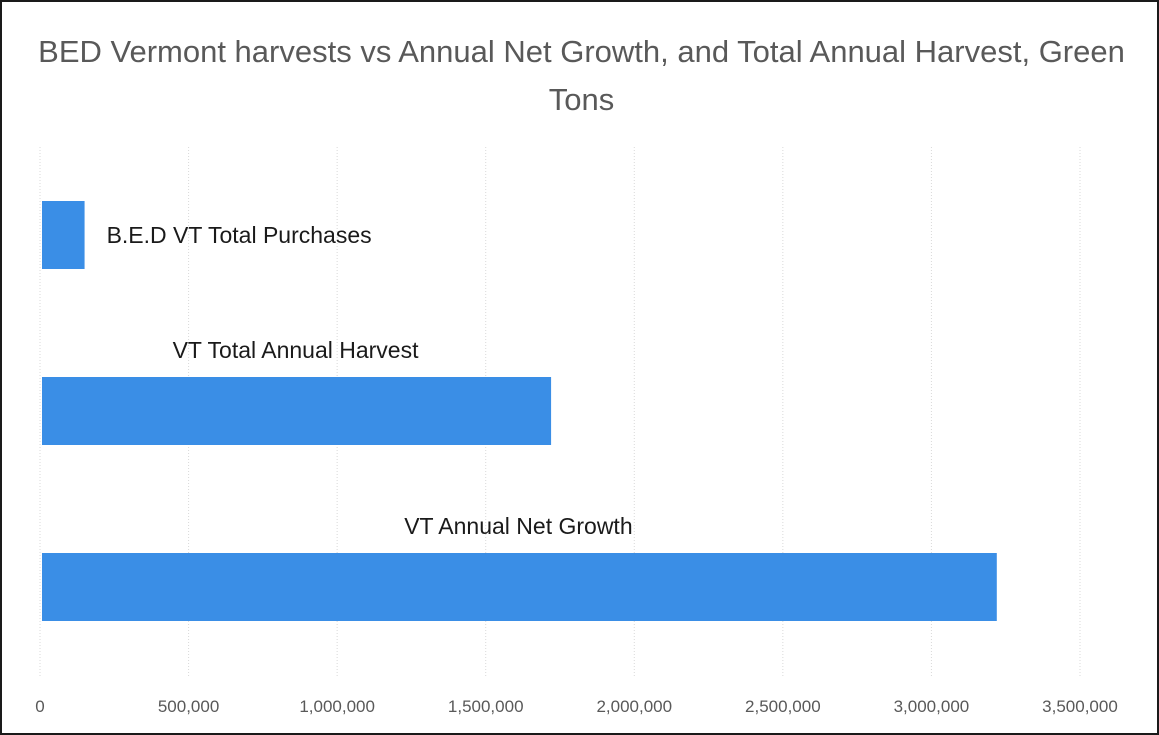 This screenshot has width=1159, height=735. What do you see at coordinates (188, 706) in the screenshot?
I see `x-tick-label: 500,000` at bounding box center [188, 706].